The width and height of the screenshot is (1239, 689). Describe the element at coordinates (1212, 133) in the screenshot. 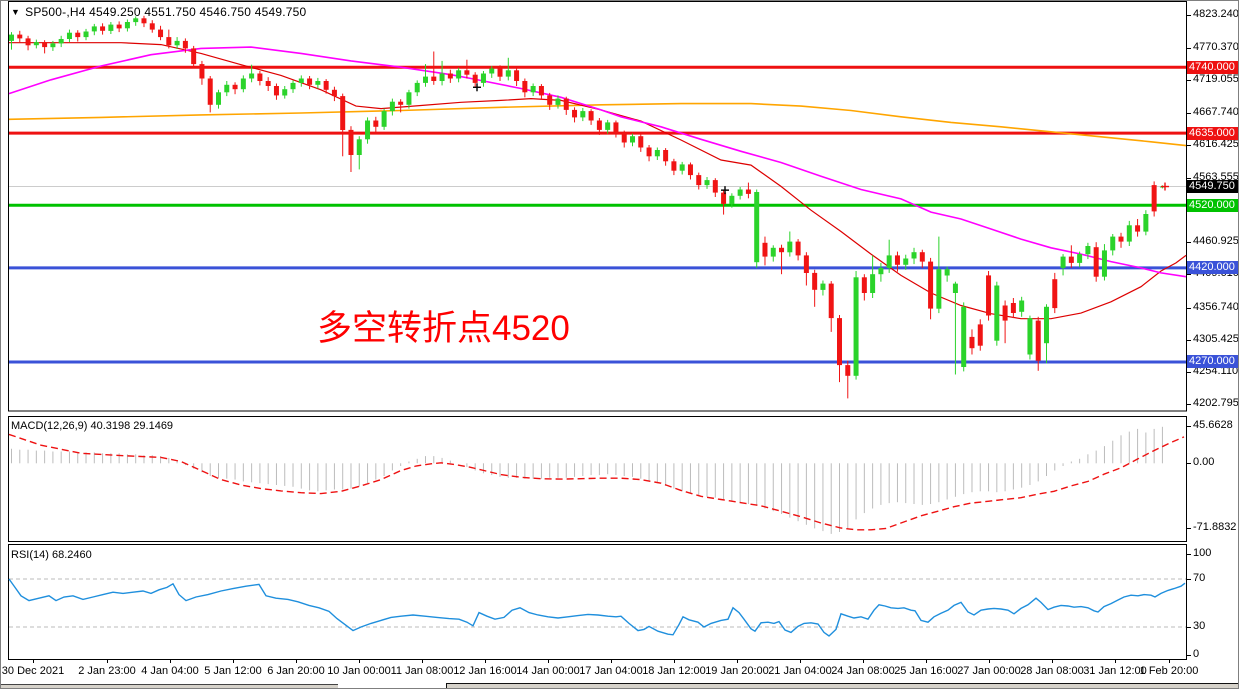

I see `price-level-badge: 4635.000` at that location.